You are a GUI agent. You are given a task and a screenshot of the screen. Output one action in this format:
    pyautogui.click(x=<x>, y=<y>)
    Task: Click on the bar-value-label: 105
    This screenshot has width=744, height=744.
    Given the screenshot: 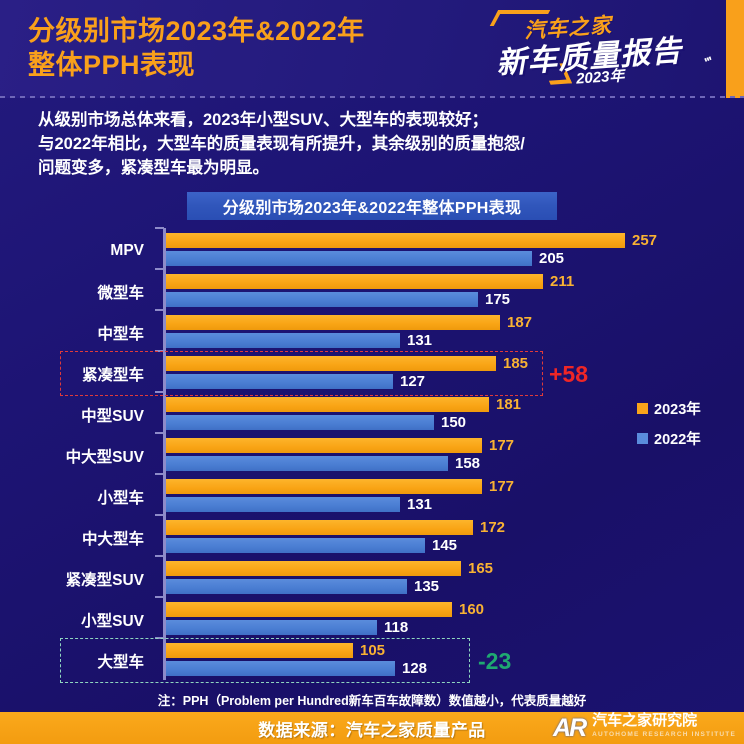 What is the action you would take?
    pyautogui.click(x=373, y=650)
    